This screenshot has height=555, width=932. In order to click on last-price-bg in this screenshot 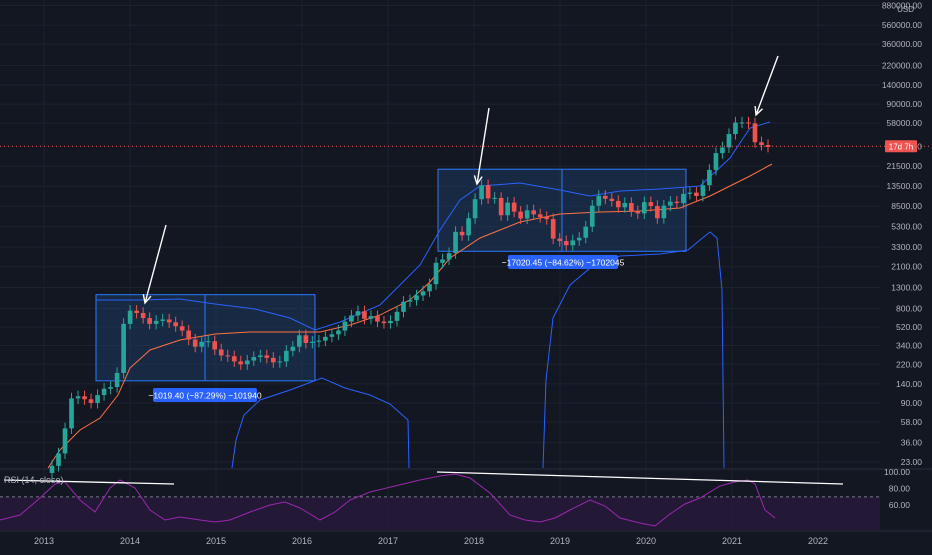, I will do `click(901, 146)`.